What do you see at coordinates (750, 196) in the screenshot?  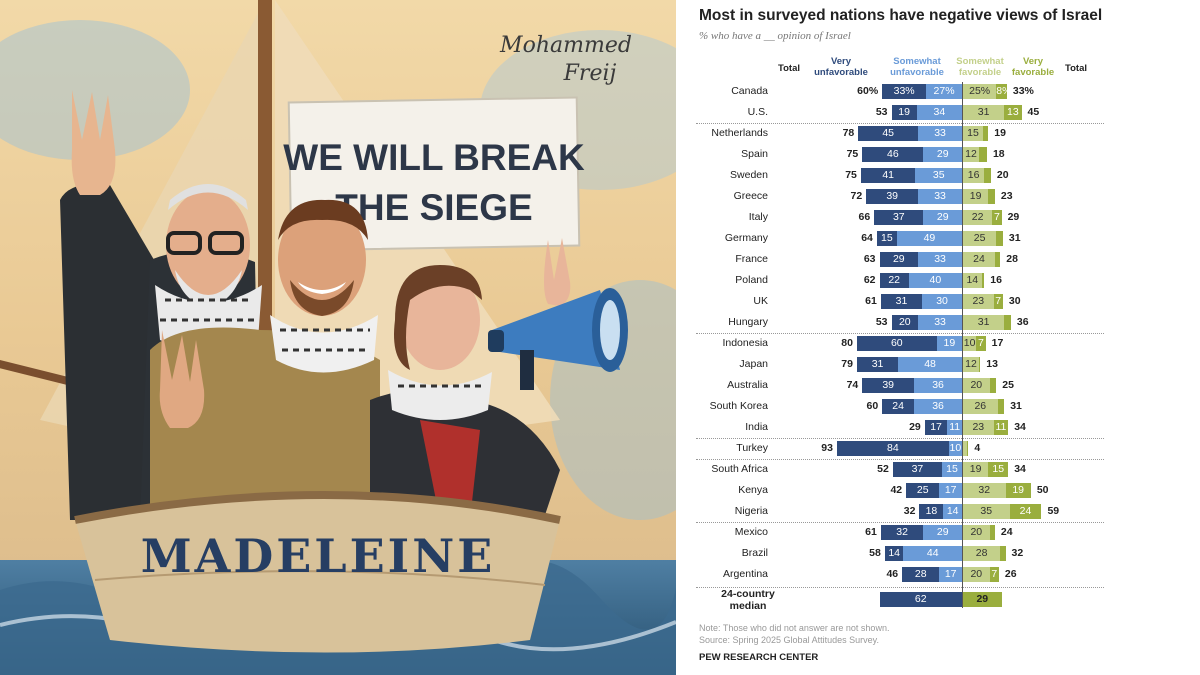 I see `country-label: Greece` at bounding box center [750, 196].